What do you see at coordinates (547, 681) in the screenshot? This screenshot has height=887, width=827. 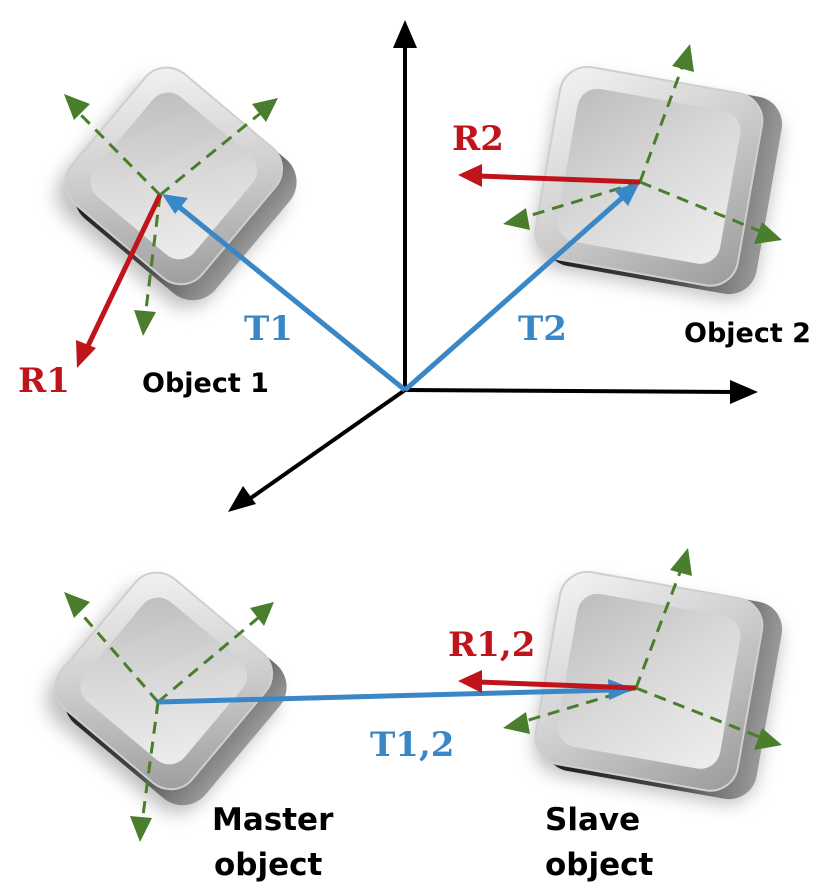 I see `r12-vector` at bounding box center [547, 681].